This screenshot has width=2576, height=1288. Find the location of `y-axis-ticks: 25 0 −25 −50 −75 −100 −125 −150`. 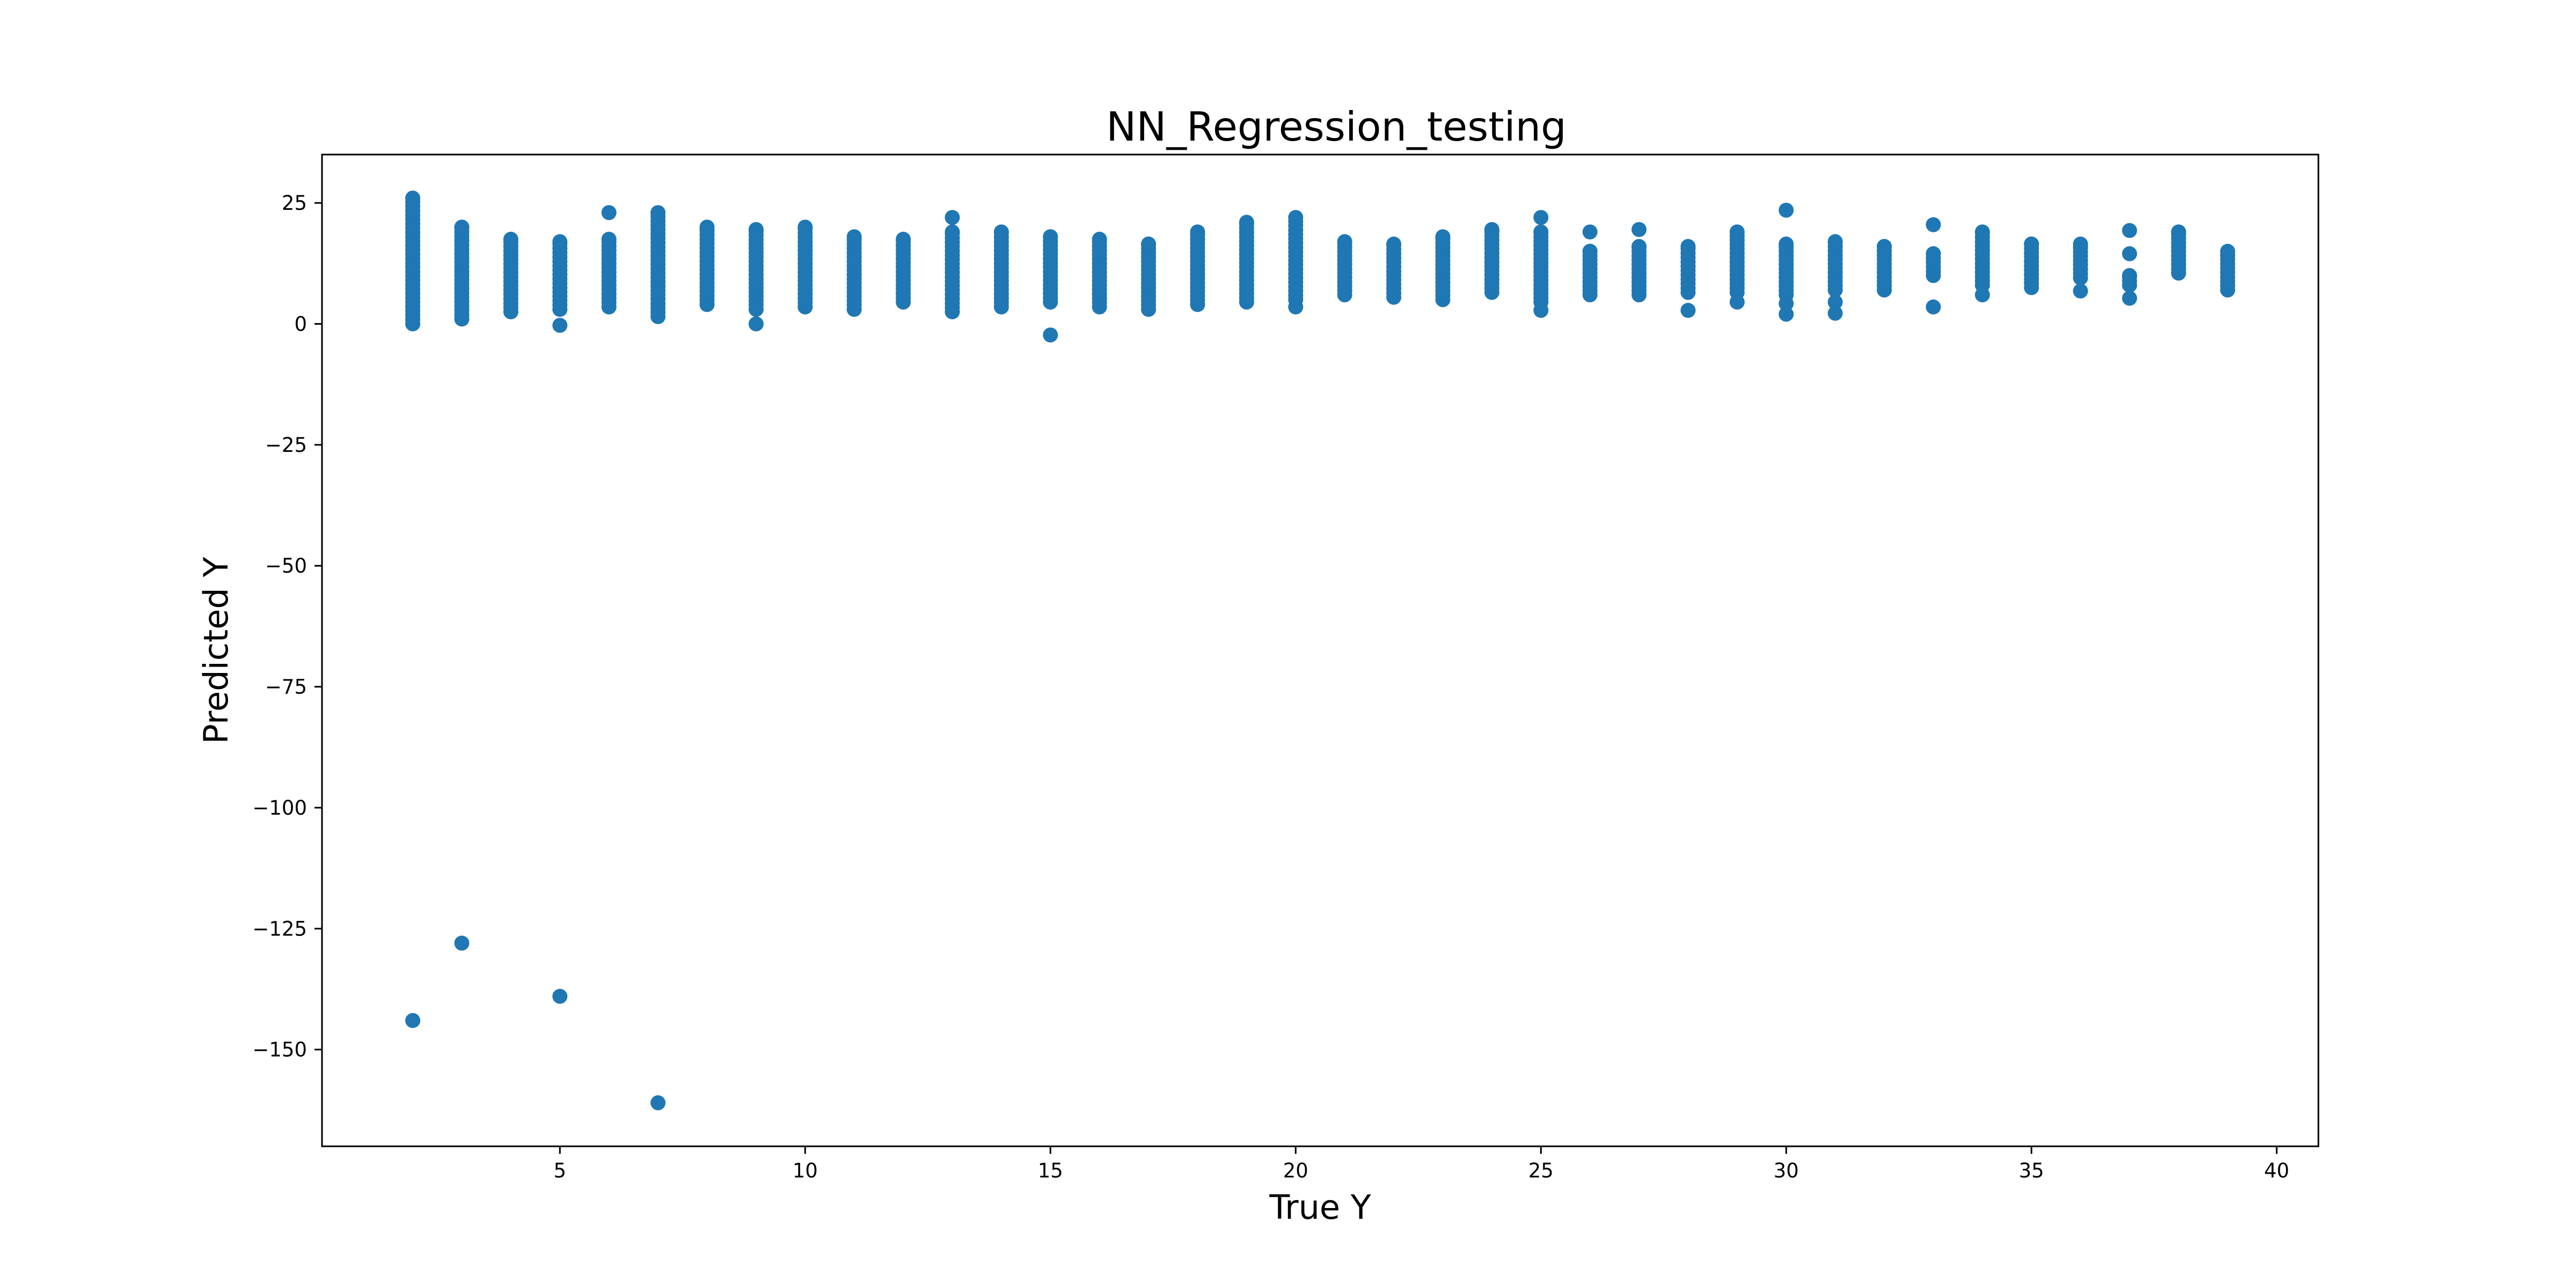

y-axis-ticks: 25 0 −25 −50 −75 −100 −125 −150 is located at coordinates (287, 627).